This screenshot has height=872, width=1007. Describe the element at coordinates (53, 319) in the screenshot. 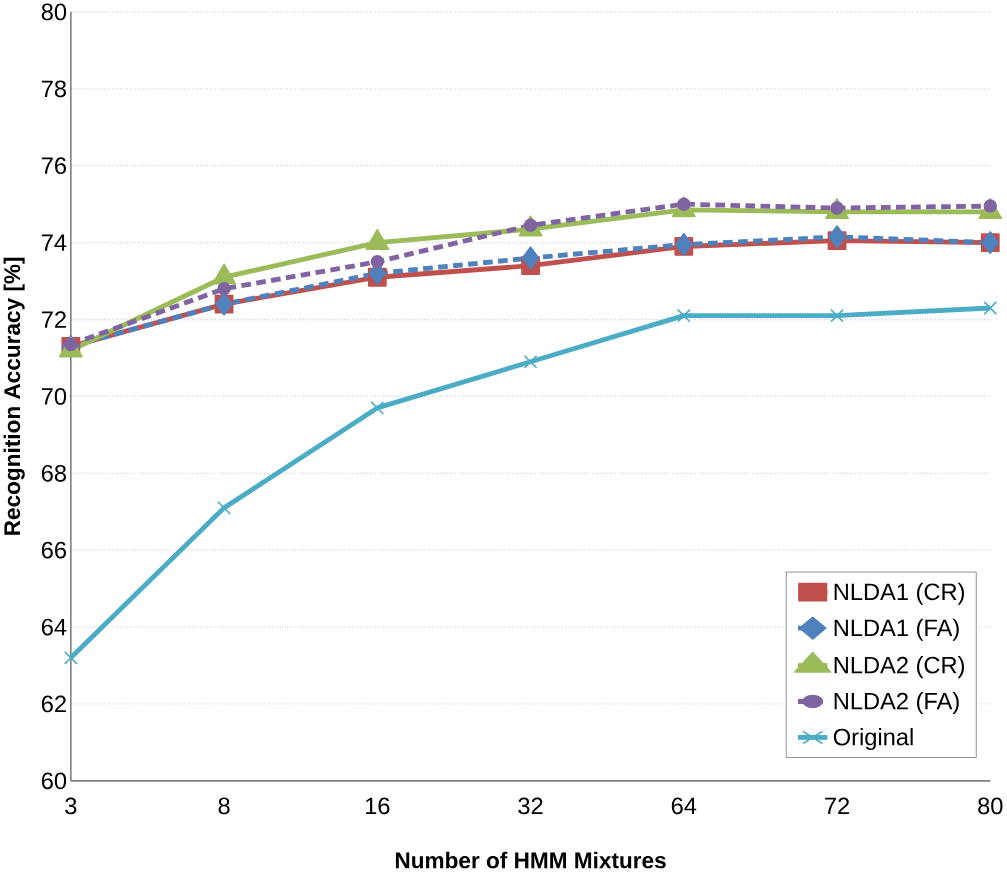

I see `y-tick-label: 72` at that location.